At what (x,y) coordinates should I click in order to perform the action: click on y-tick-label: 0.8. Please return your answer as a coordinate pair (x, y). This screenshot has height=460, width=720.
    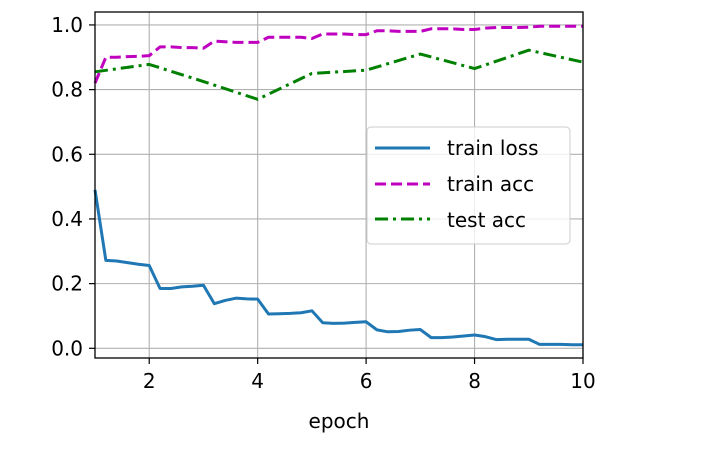
    Looking at the image, I should click on (67, 90).